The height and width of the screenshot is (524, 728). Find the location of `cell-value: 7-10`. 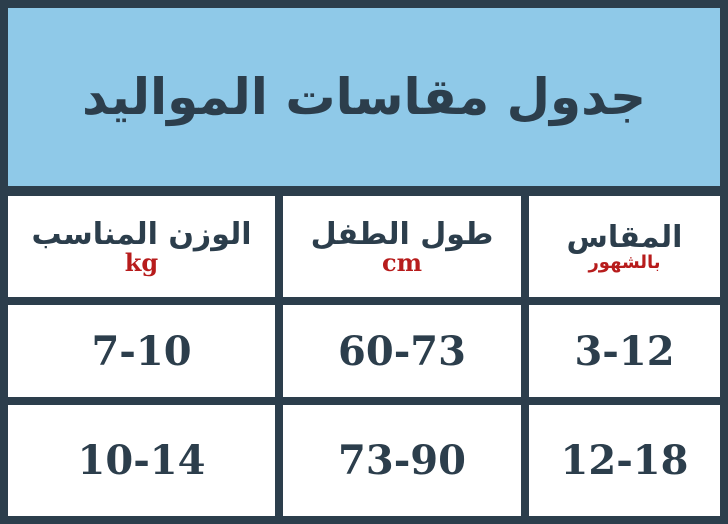

cell-value: 7-10 is located at coordinates (141, 351).